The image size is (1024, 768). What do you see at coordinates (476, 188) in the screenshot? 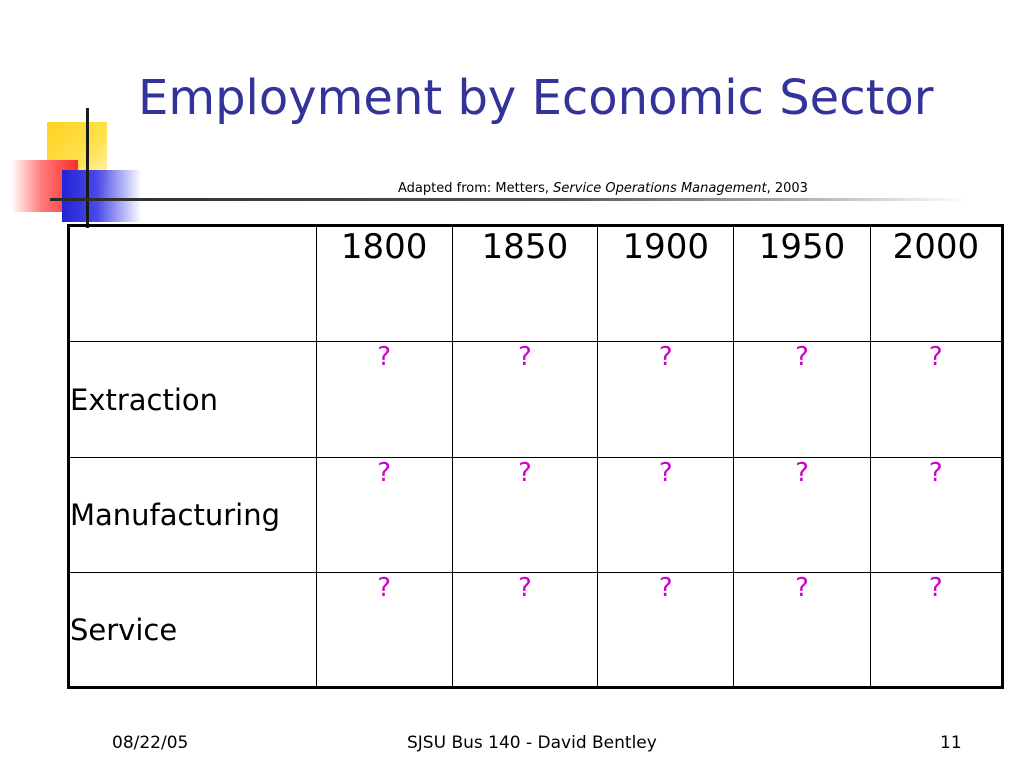
I see `credit-prefix: Adapted from: Metters,` at bounding box center [476, 188].